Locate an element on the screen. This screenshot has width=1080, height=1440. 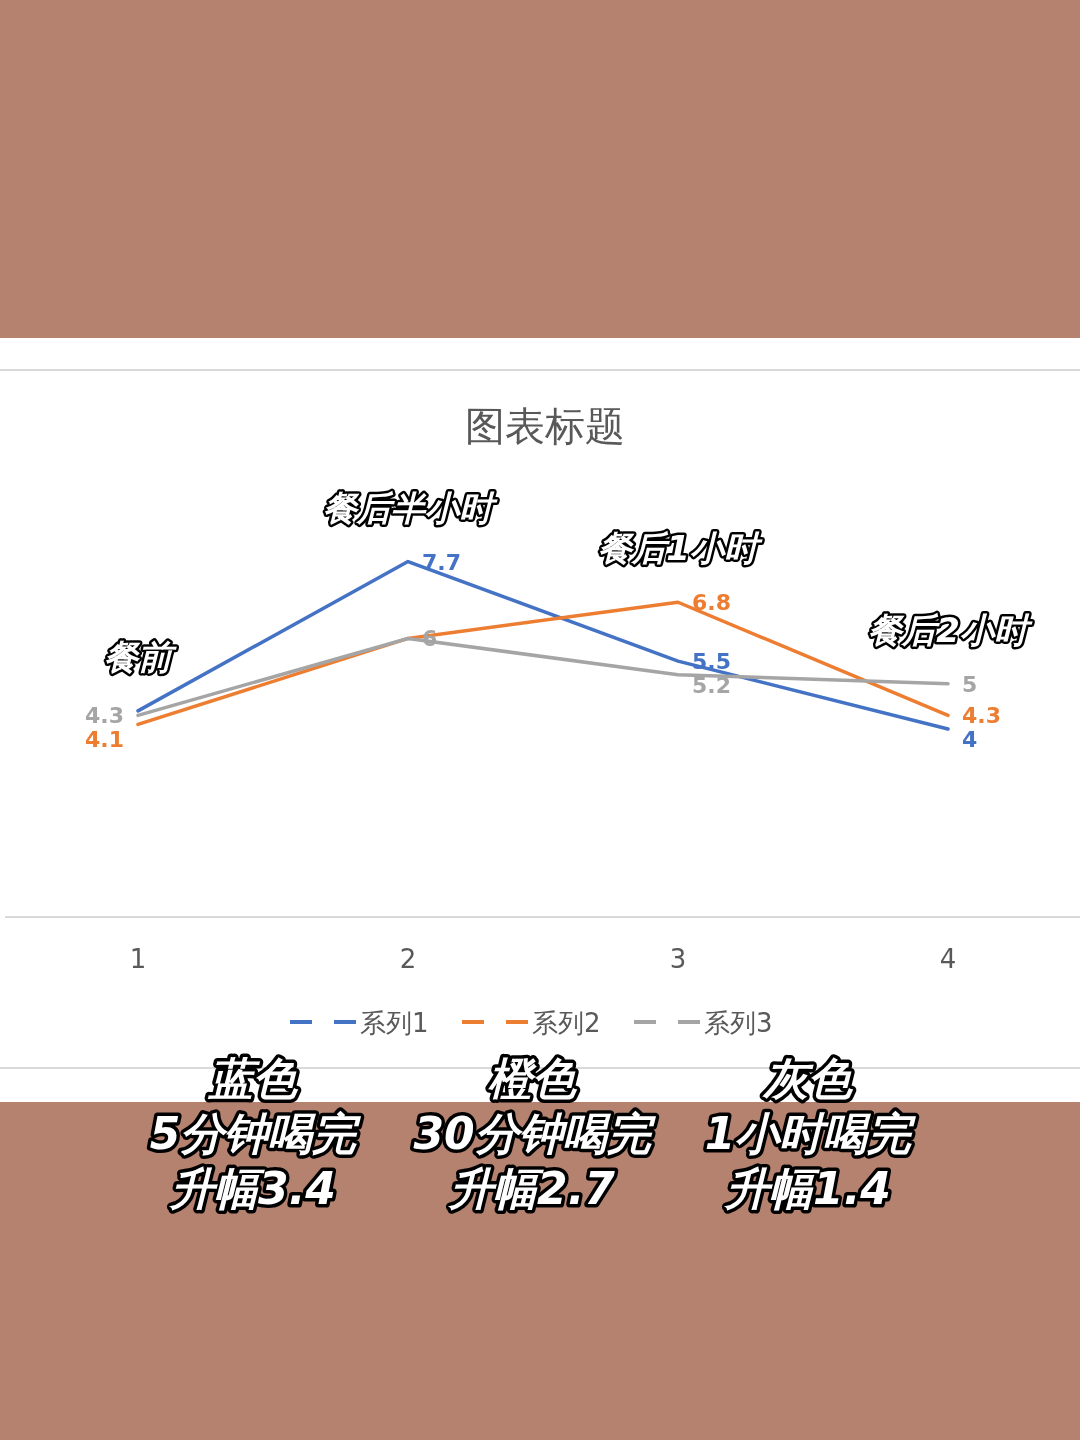
chart-title: 图表标题 is located at coordinates (545, 426).